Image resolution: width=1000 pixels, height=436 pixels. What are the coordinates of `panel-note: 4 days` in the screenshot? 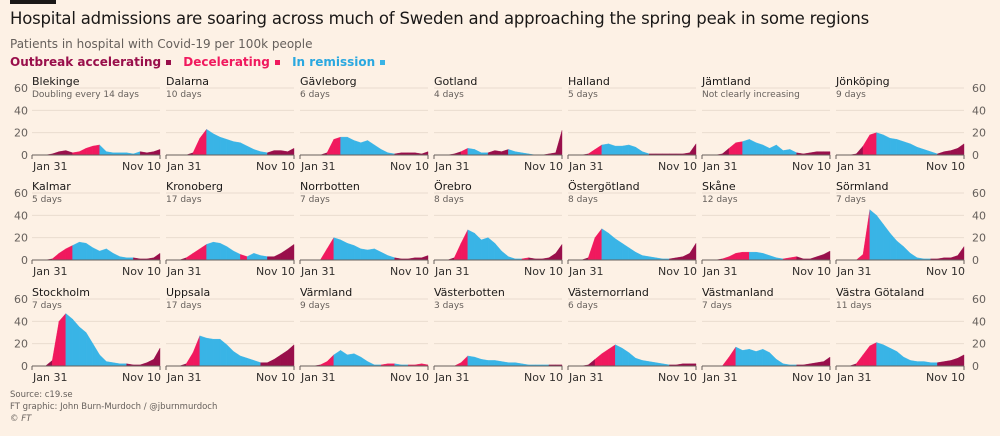 It's located at (449, 95).